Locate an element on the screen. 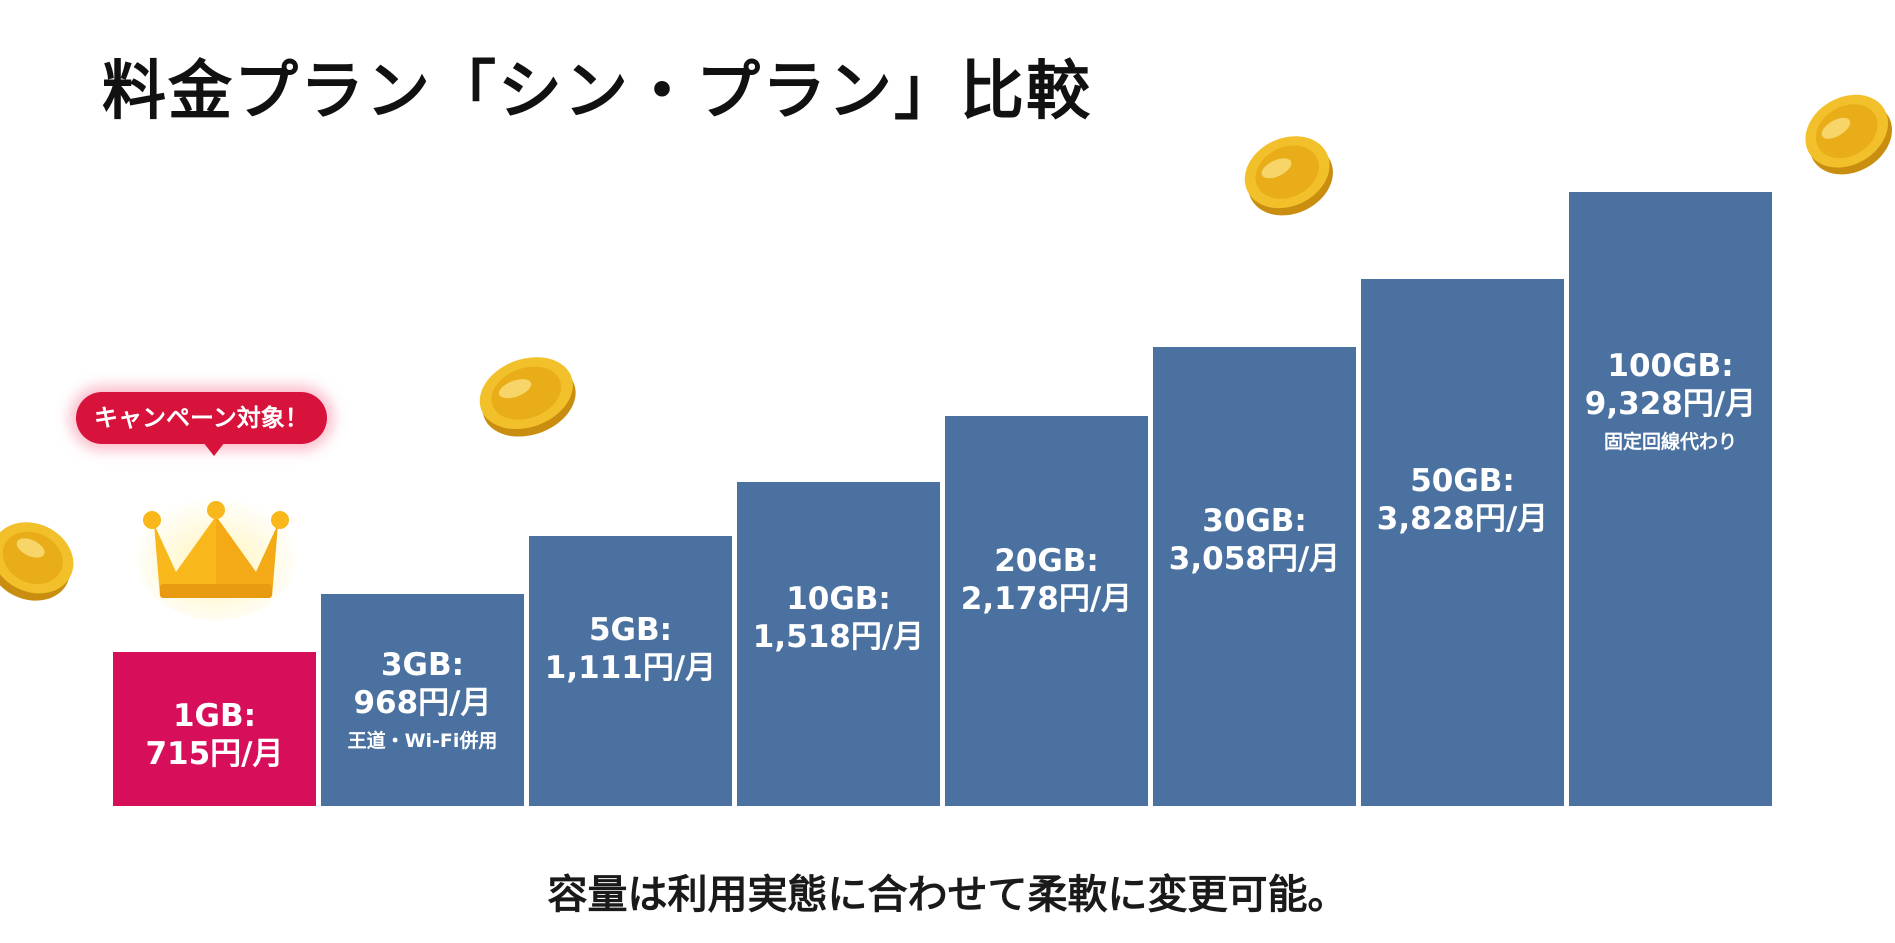 The width and height of the screenshot is (1895, 943). bar-note: 王道・Wi-Fi併用 is located at coordinates (422, 741).